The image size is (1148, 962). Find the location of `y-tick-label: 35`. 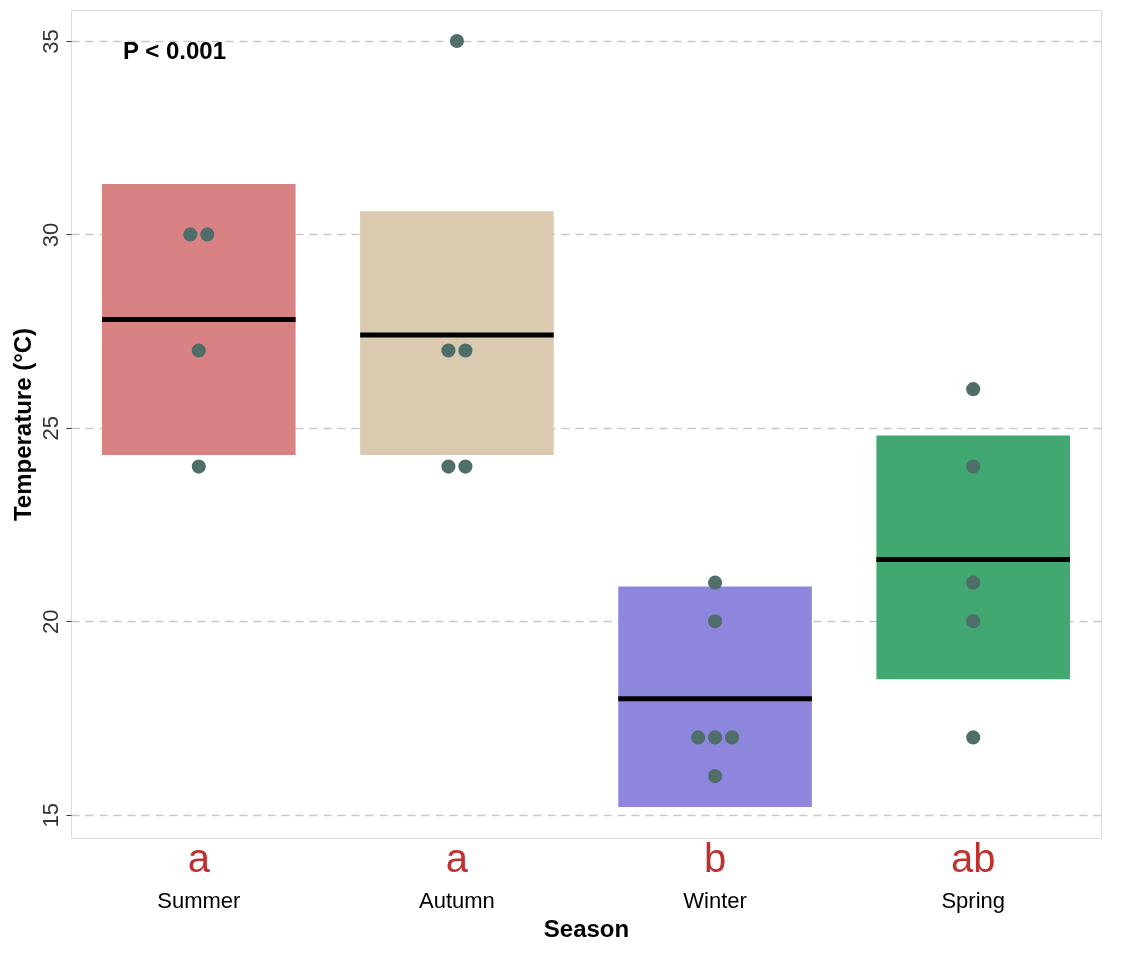

y-tick-label: 35 is located at coordinates (50, 41).